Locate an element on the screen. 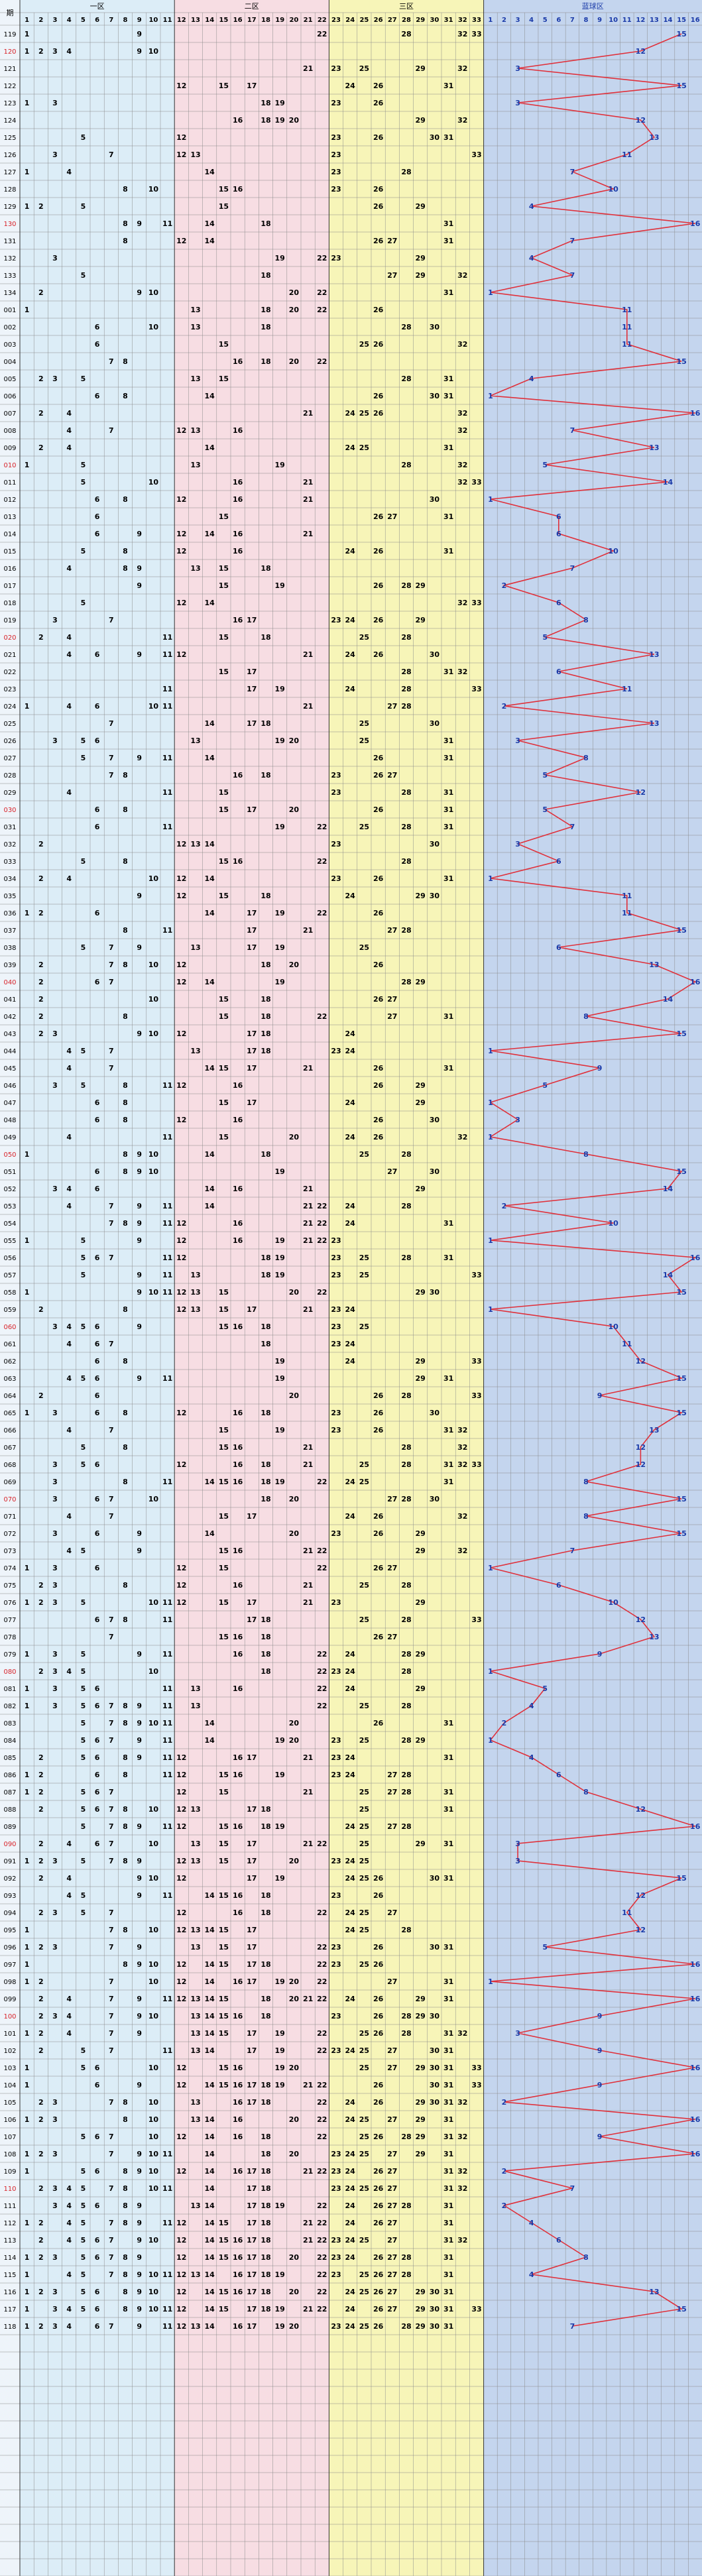 Image resolution: width=702 pixels, height=2576 pixels. red-number: 25 is located at coordinates (364, 638).